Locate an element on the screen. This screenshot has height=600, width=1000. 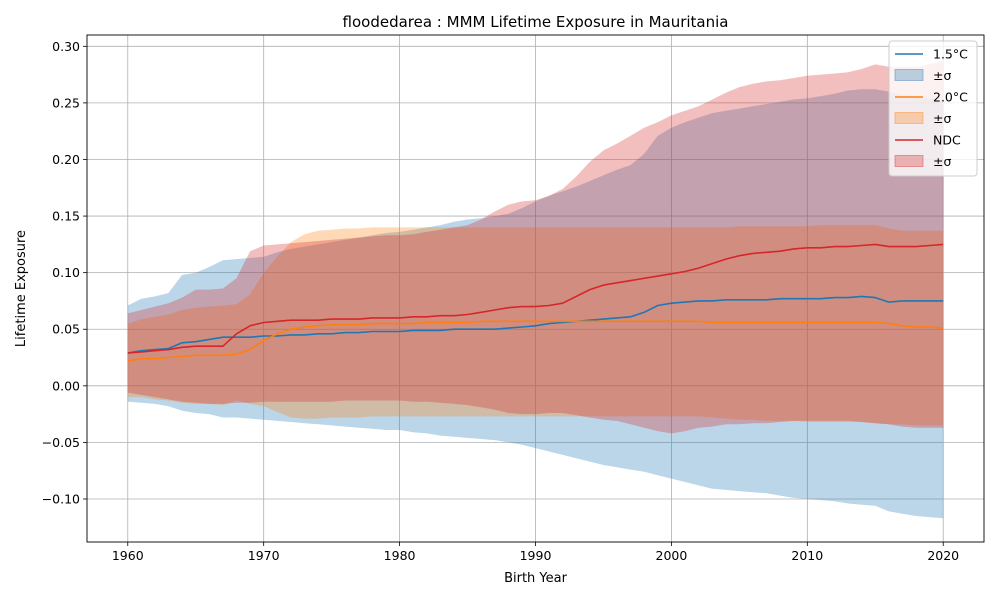
legend-label: NDC is located at coordinates (947, 140).